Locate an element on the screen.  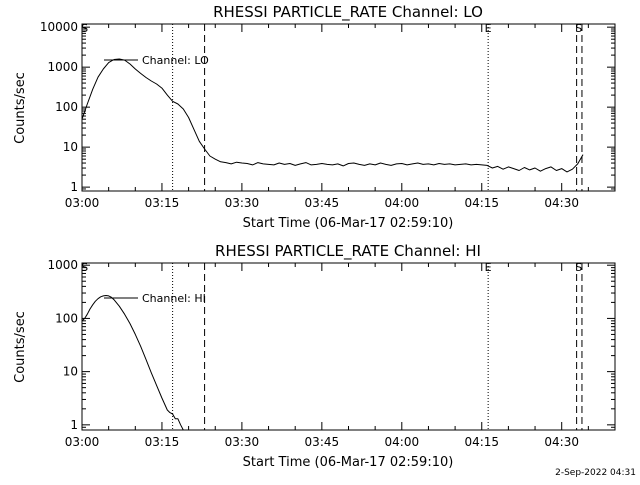
y-tick-label-lo: 10 is located at coordinates (70, 147).